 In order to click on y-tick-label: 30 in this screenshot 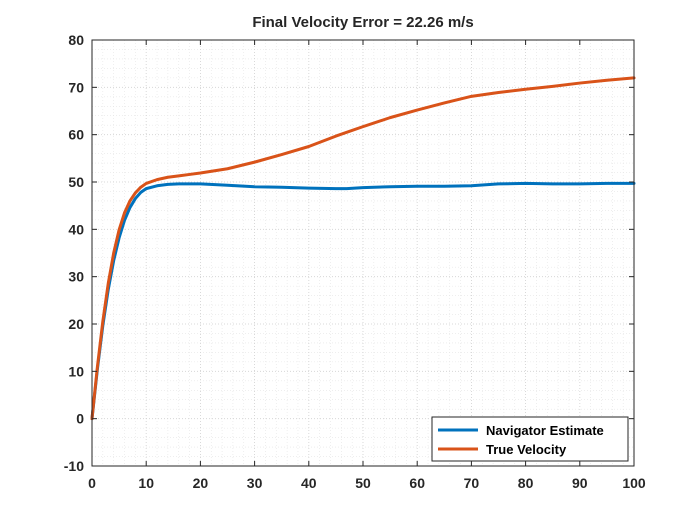, I will do `click(76, 277)`.